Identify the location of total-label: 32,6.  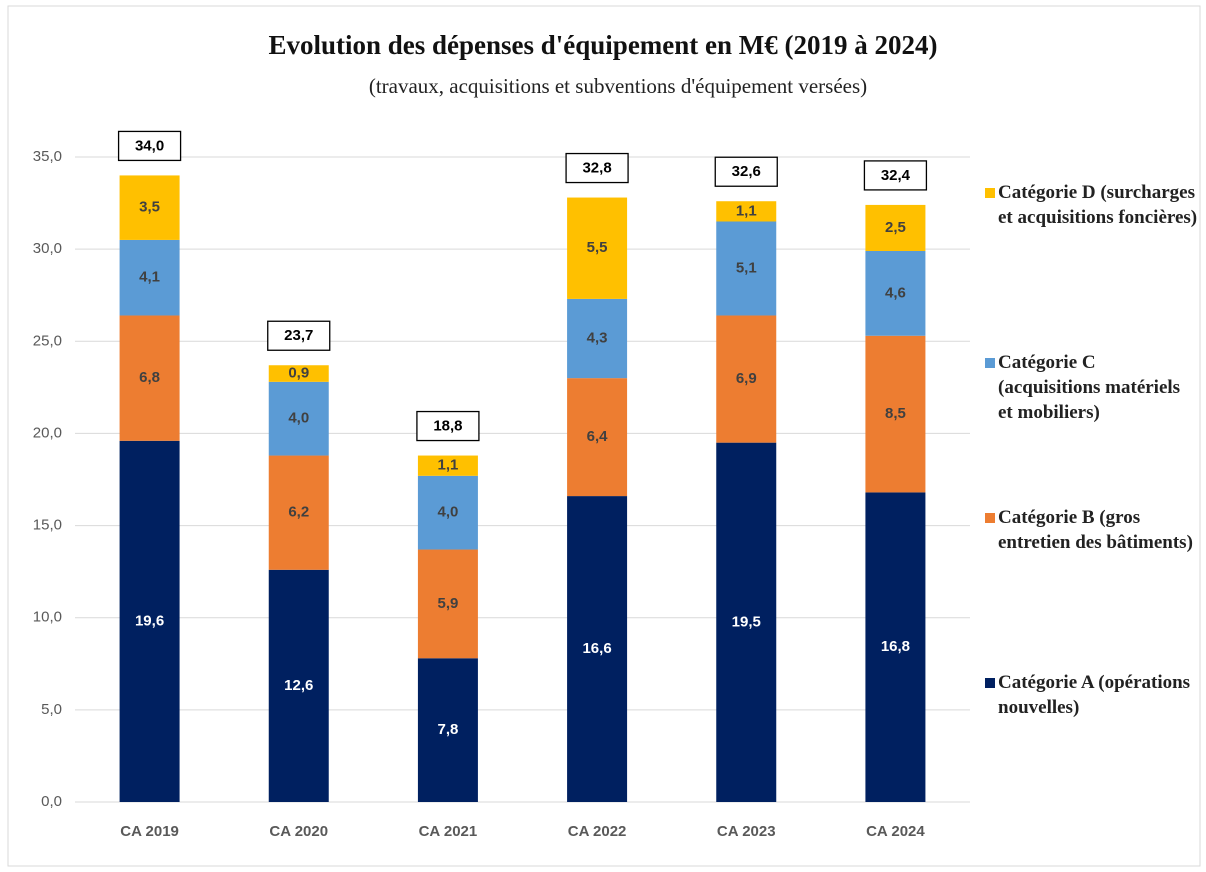
(746, 171).